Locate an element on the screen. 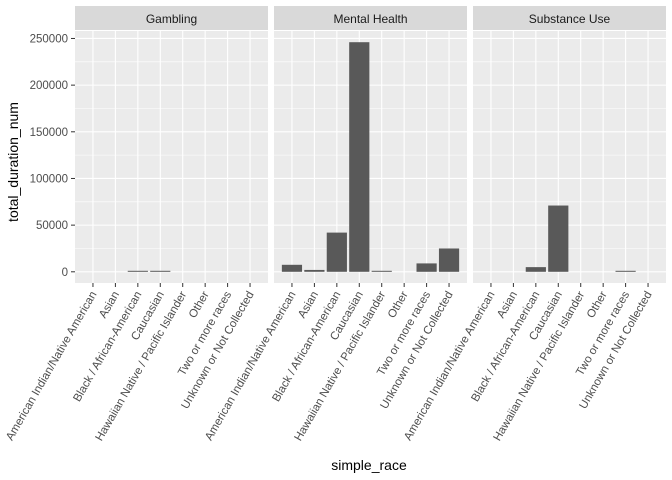  facet-strip-label: Substance Use is located at coordinates (570, 19).